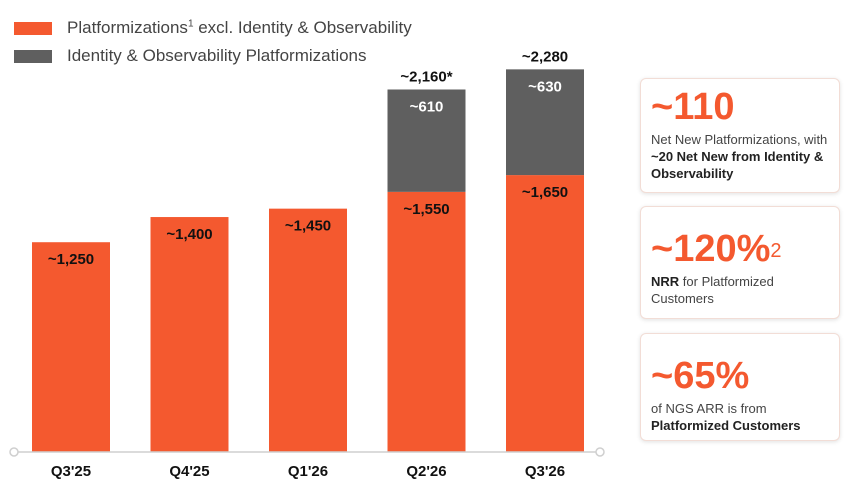 Image resolution: width=849 pixels, height=490 pixels. Describe the element at coordinates (716, 249) in the screenshot. I see `stat-value: ~120%2` at that location.